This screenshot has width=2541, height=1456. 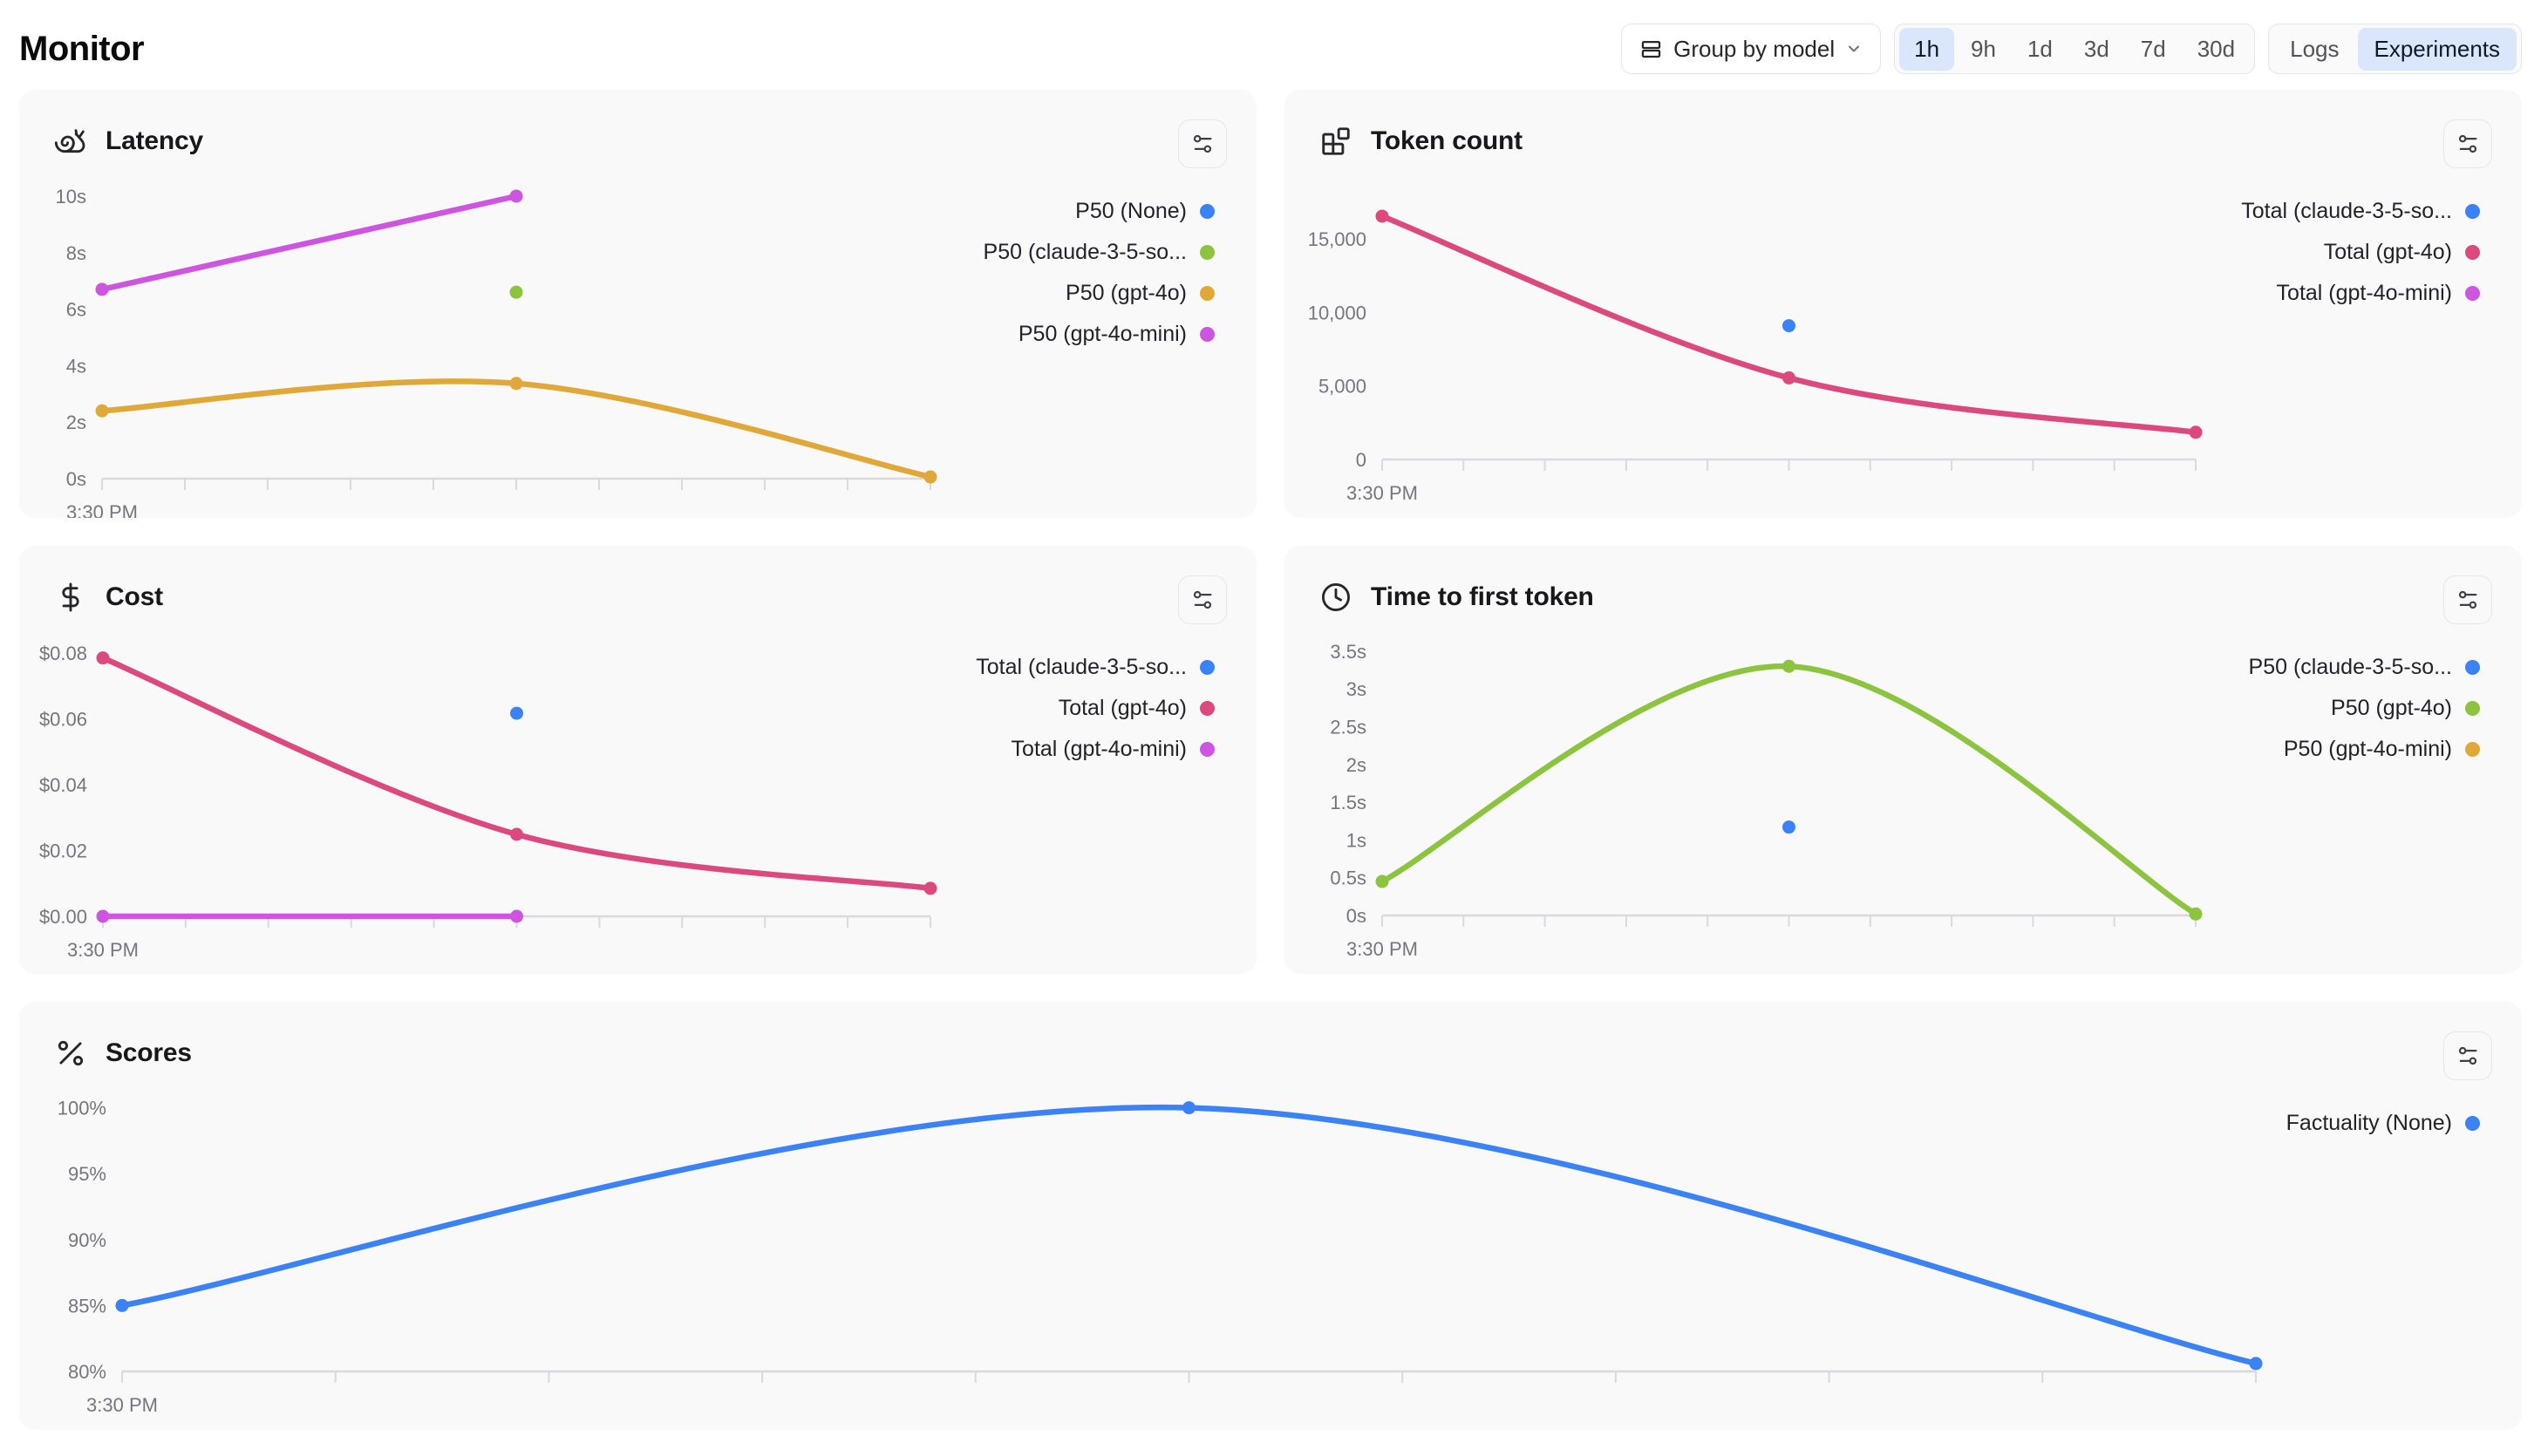 I want to click on svg-text: $0.00, so click(x=63, y=917).